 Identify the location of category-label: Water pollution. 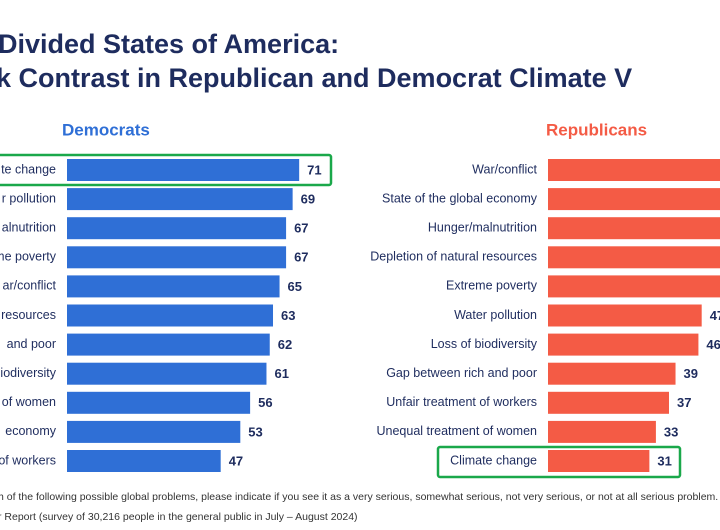
(495, 315).